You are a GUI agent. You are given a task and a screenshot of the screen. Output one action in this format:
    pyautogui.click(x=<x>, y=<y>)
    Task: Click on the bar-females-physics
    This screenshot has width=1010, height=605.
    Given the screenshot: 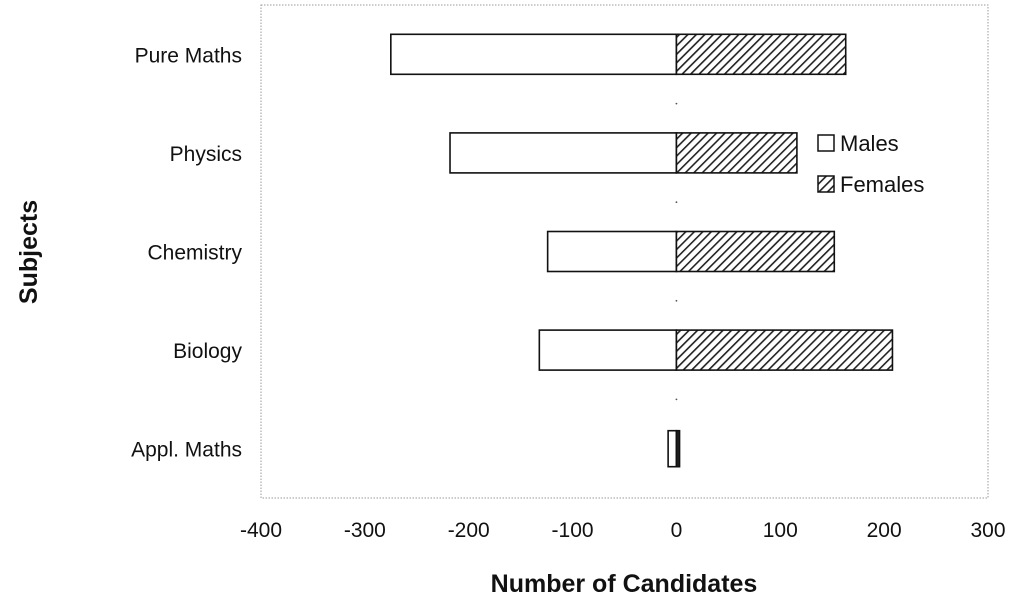 What is the action you would take?
    pyautogui.click(x=736, y=153)
    